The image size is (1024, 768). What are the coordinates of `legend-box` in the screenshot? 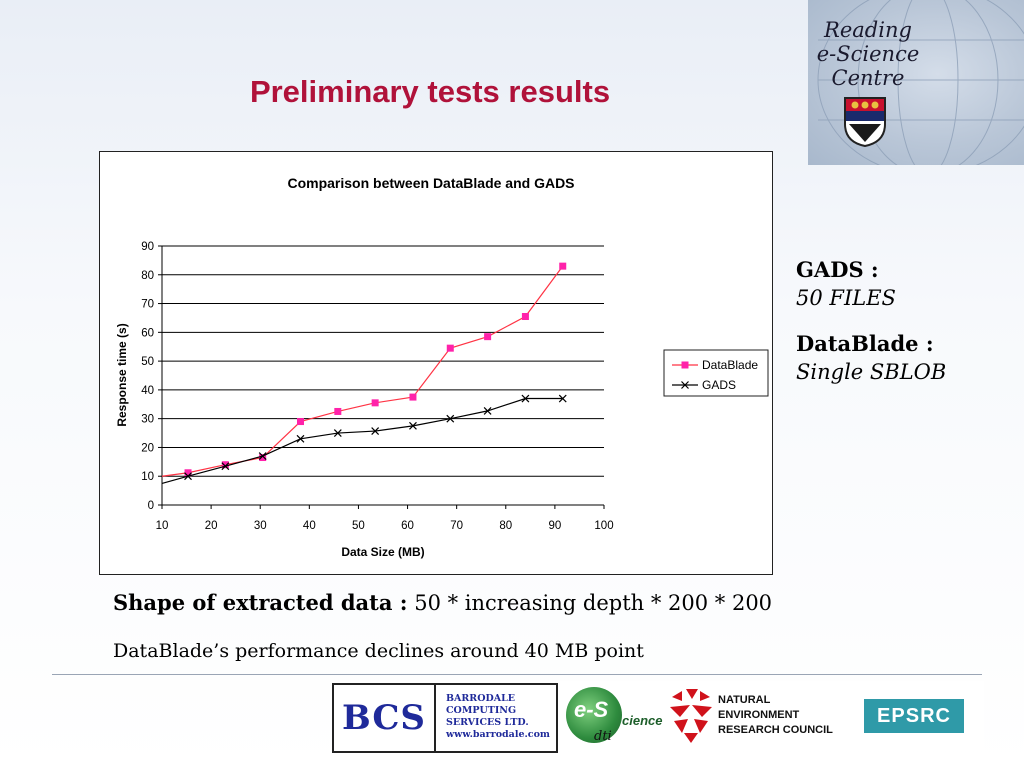 It's located at (716, 373).